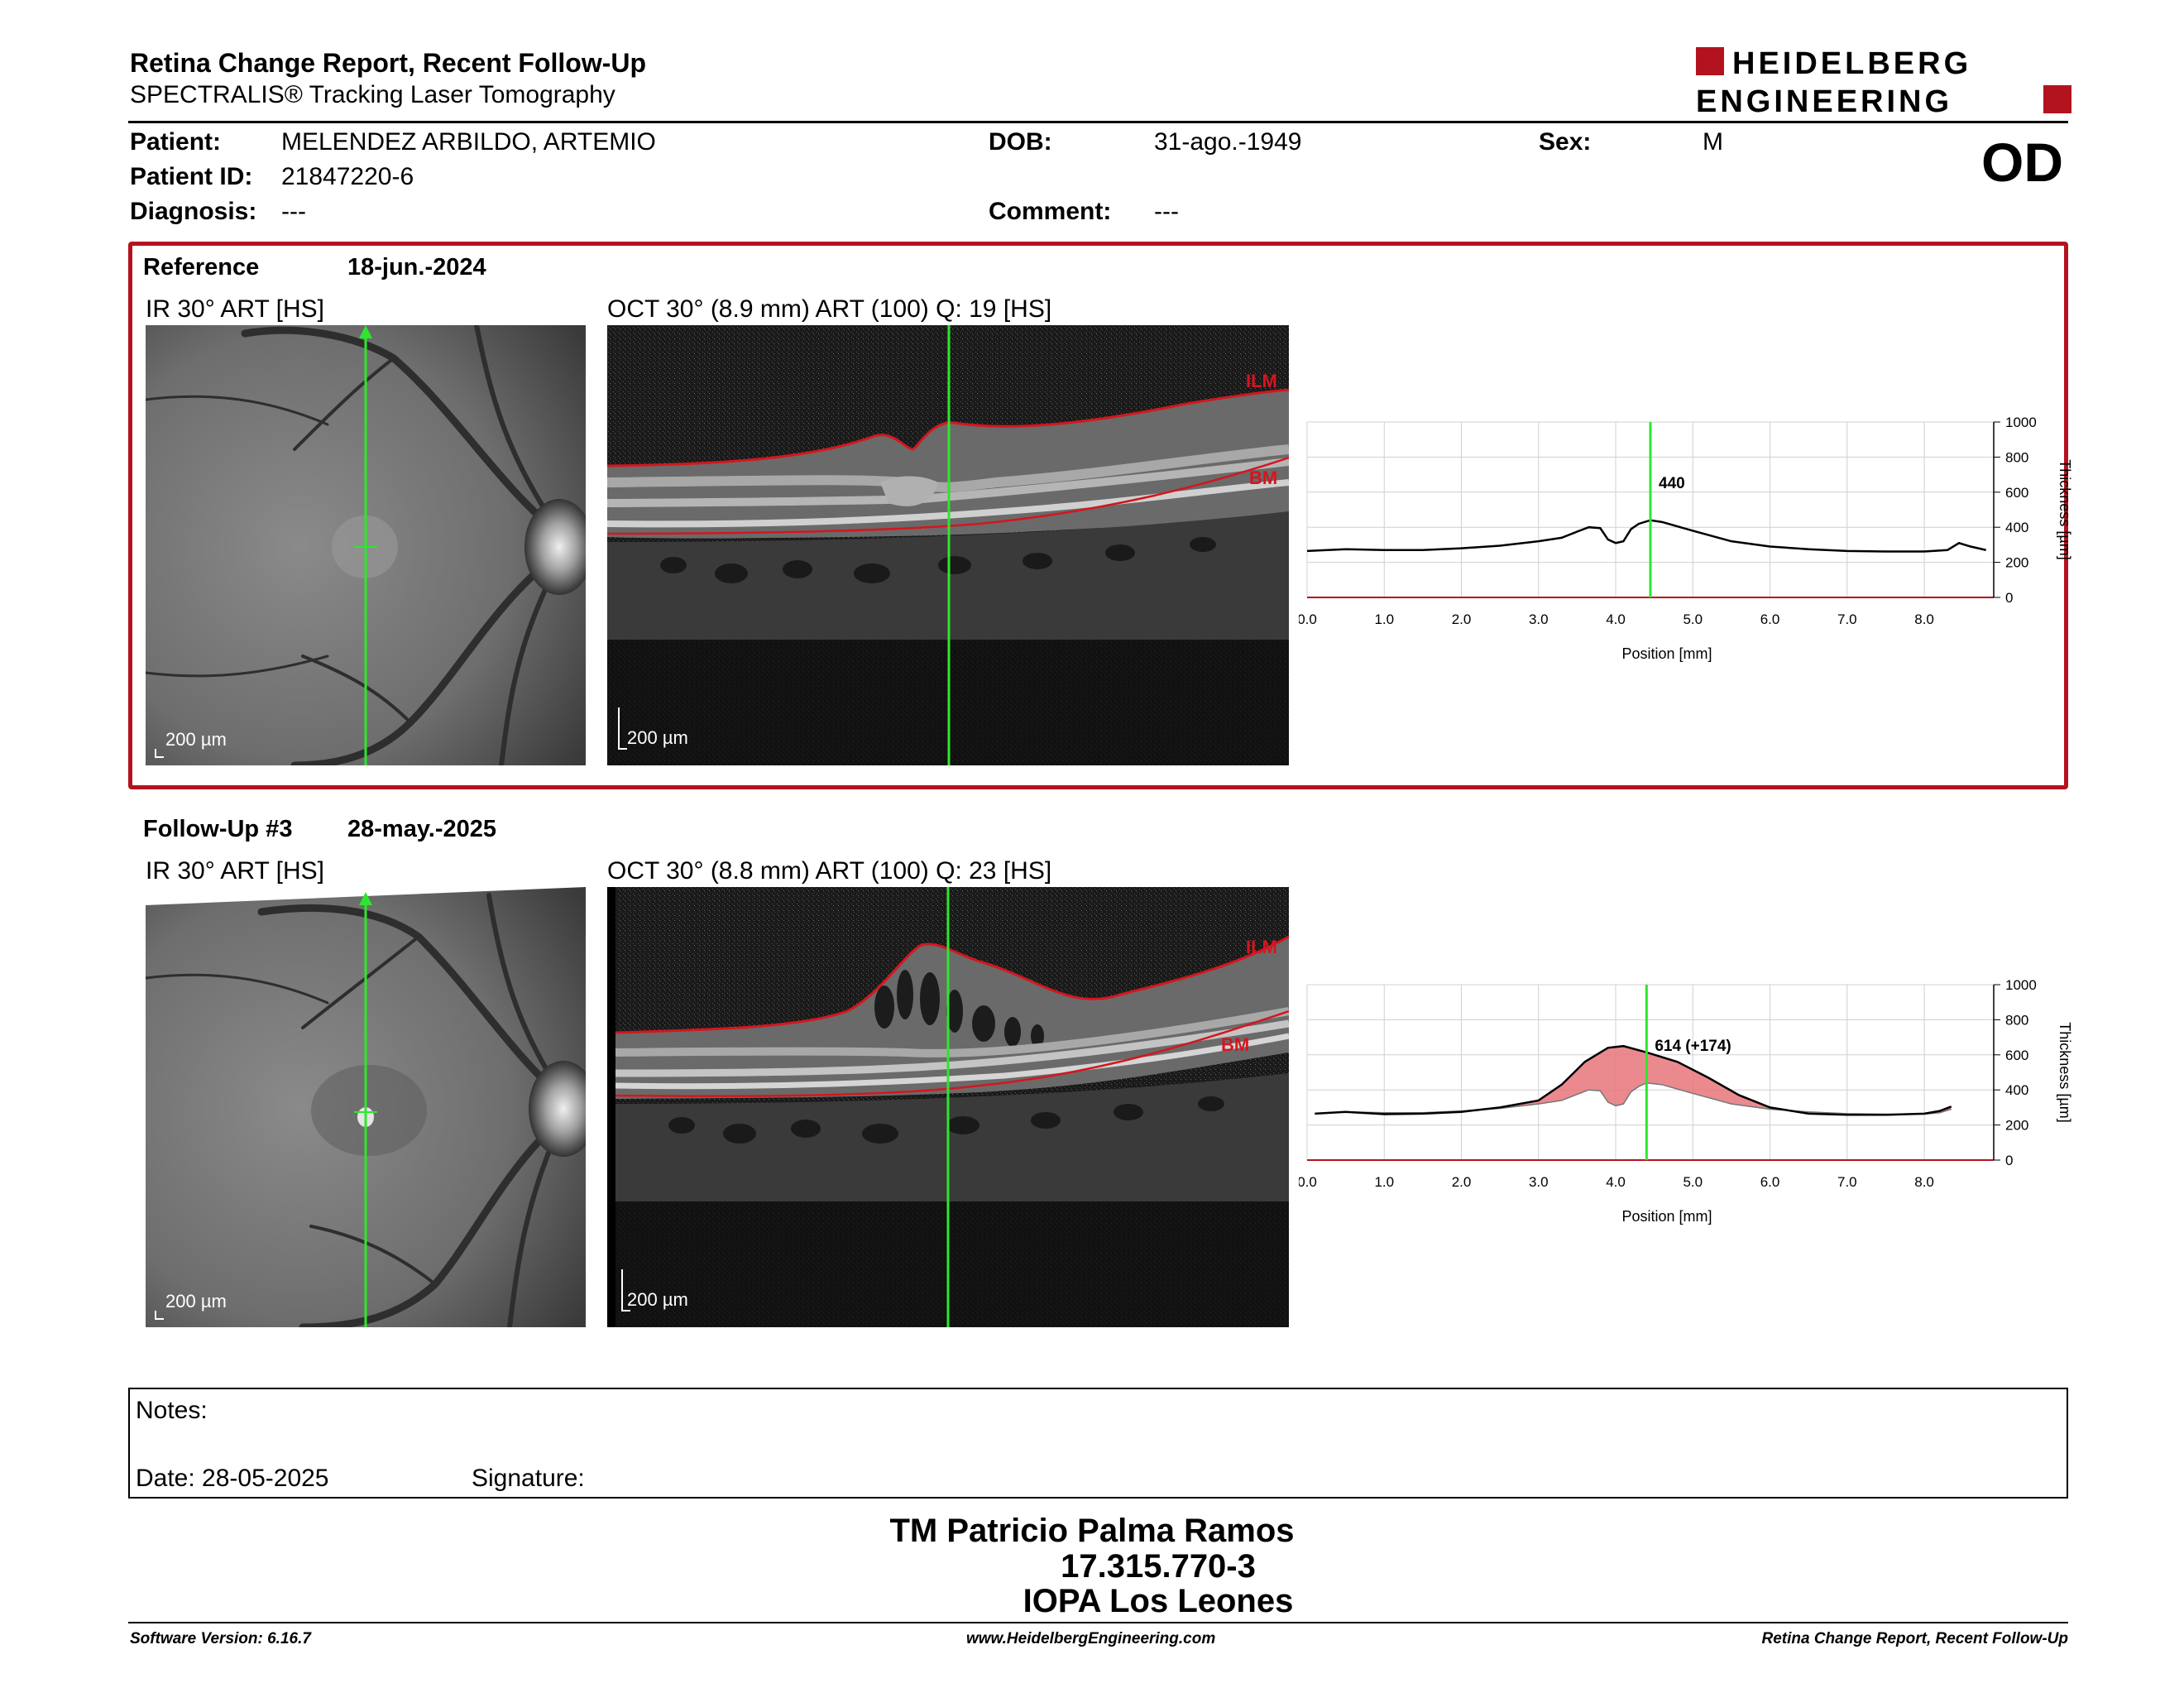 The image size is (2184, 1688). I want to click on logo-line1: HEIDELBERG, so click(1851, 63).